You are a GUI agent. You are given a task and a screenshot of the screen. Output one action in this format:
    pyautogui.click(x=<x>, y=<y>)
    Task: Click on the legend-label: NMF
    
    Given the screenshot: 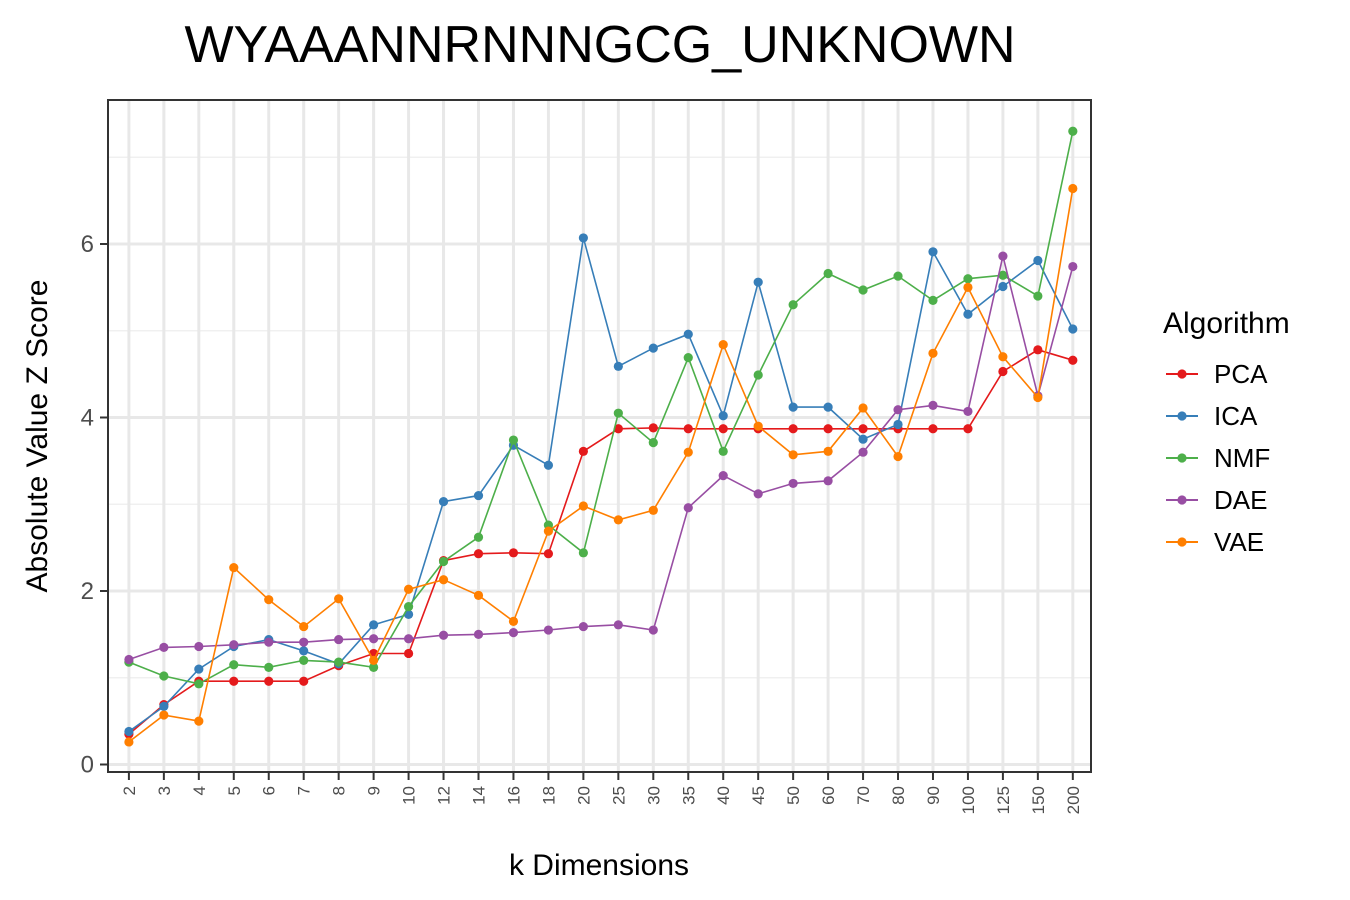 What is the action you would take?
    pyautogui.click(x=1242, y=458)
    